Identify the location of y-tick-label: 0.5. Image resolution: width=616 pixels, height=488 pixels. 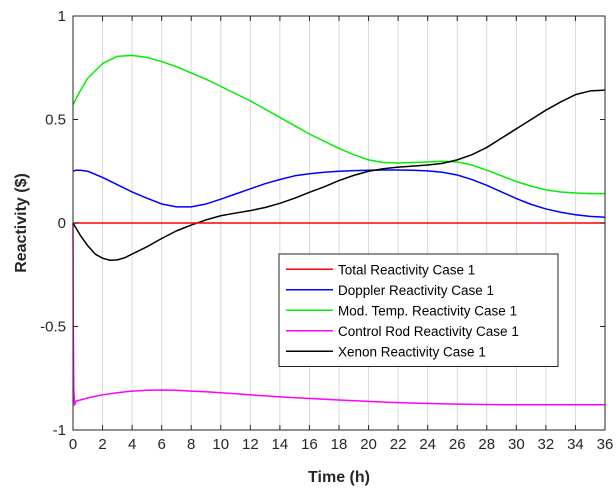
(55, 120).